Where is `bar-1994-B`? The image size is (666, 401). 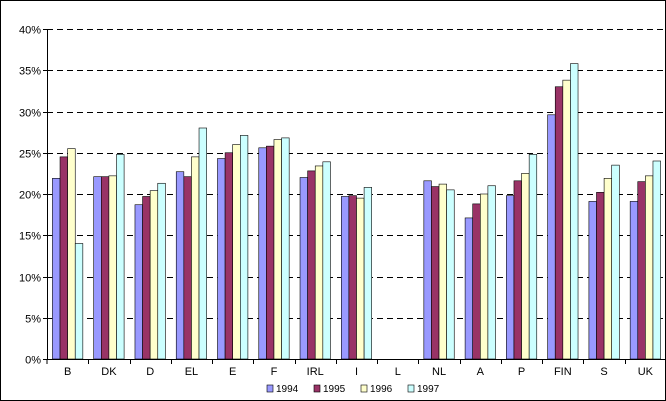 bar-1994-B is located at coordinates (56, 269).